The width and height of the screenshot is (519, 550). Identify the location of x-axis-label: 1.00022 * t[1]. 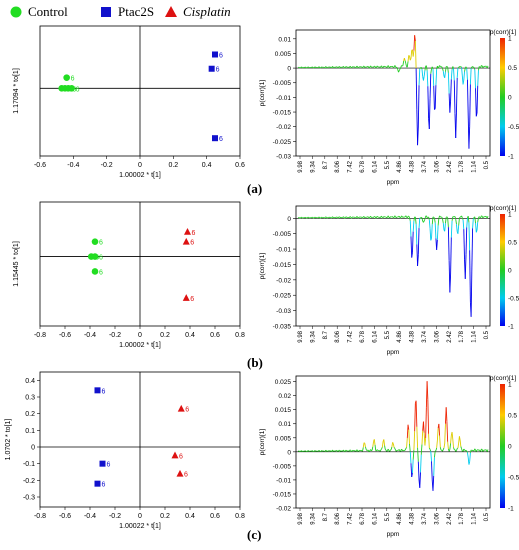
(140, 526).